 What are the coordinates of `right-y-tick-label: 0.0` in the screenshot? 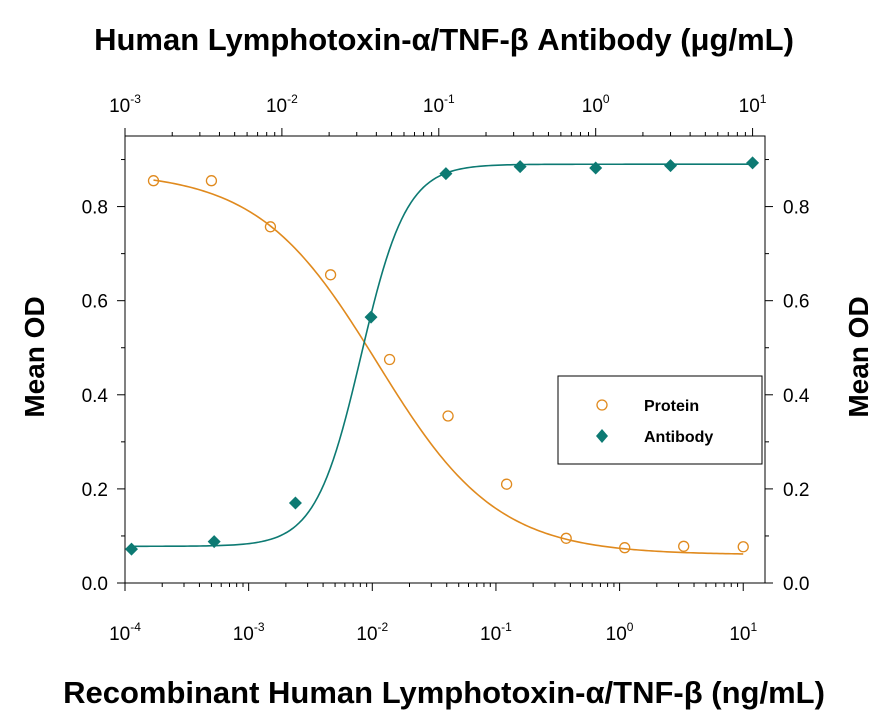 It's located at (796, 584).